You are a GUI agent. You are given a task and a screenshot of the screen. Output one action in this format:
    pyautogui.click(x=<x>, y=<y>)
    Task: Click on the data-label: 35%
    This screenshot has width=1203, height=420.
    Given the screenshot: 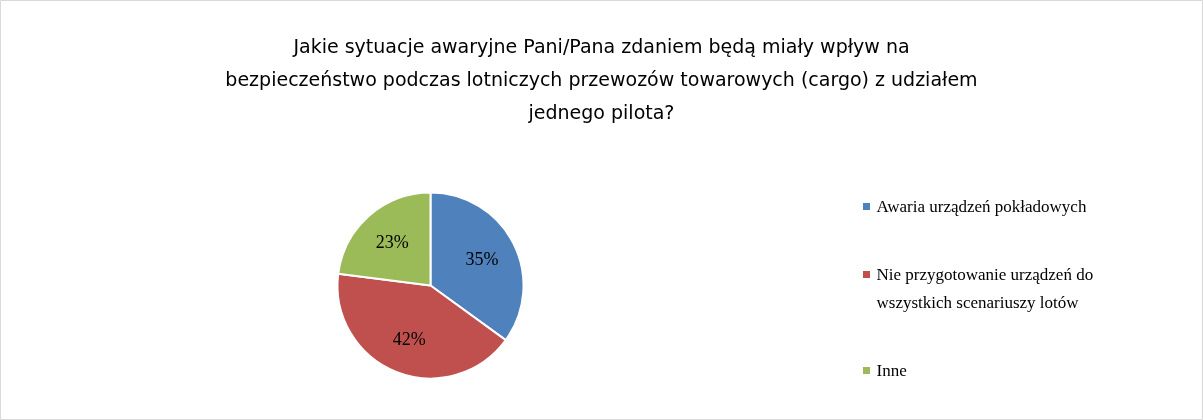 What is the action you would take?
    pyautogui.click(x=482, y=259)
    